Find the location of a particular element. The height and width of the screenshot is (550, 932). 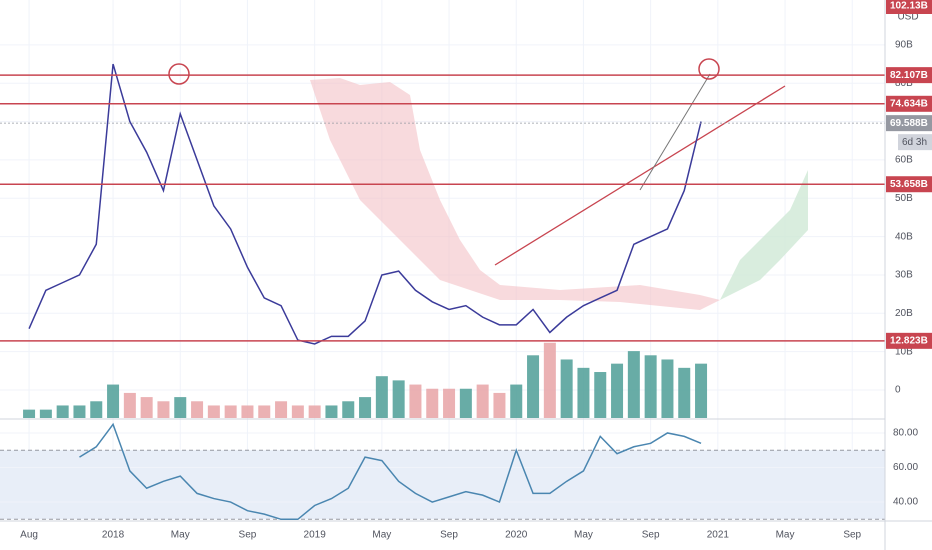

y-tick-label: 80.00 is located at coordinates (905, 433).